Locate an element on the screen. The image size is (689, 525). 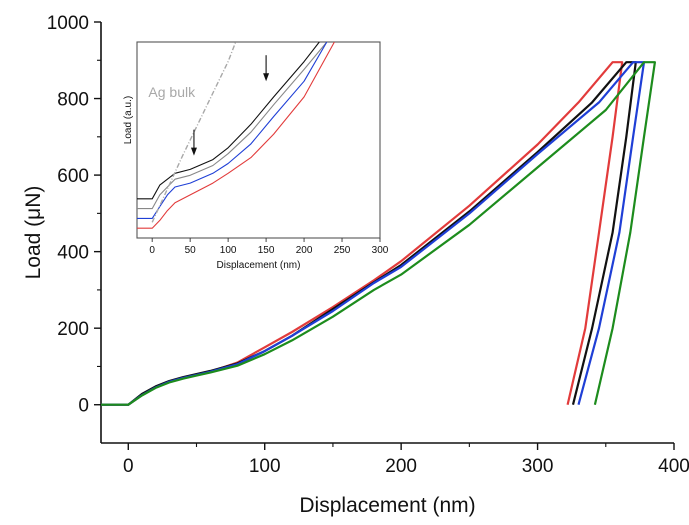
inset-frame is located at coordinates (258, 140).